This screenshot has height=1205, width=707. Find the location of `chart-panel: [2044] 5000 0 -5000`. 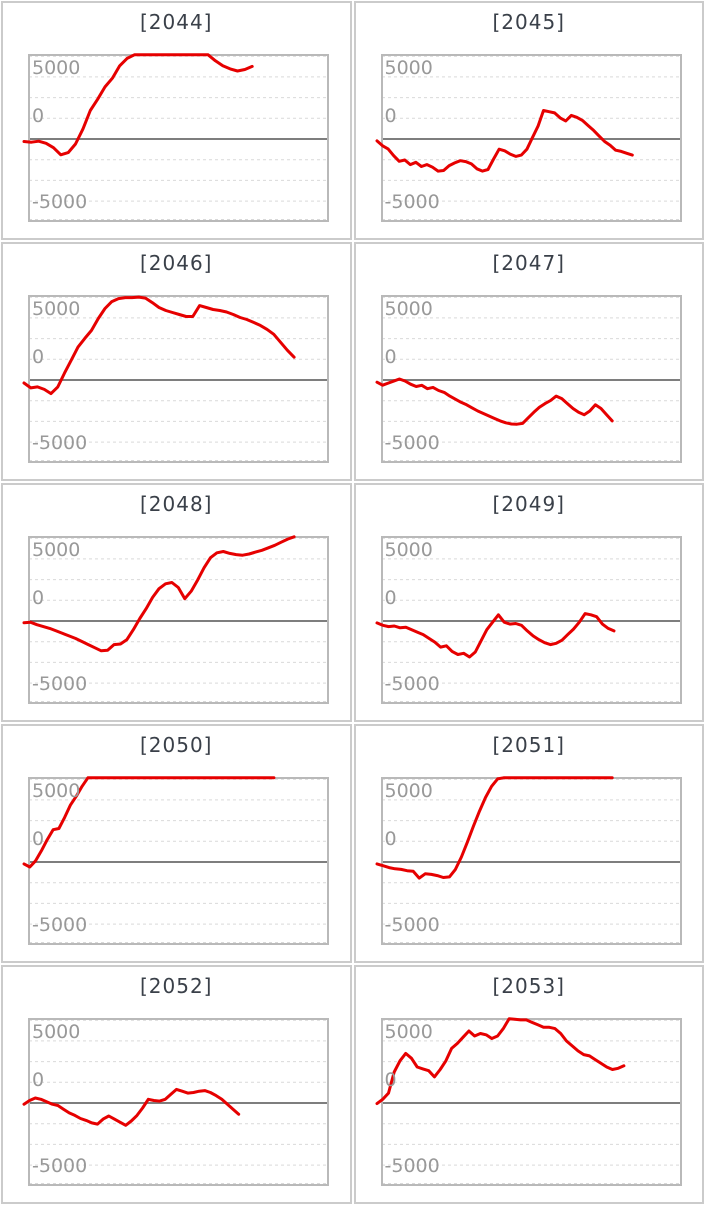

chart-panel: [2044] 5000 0 -5000 is located at coordinates (176, 120).